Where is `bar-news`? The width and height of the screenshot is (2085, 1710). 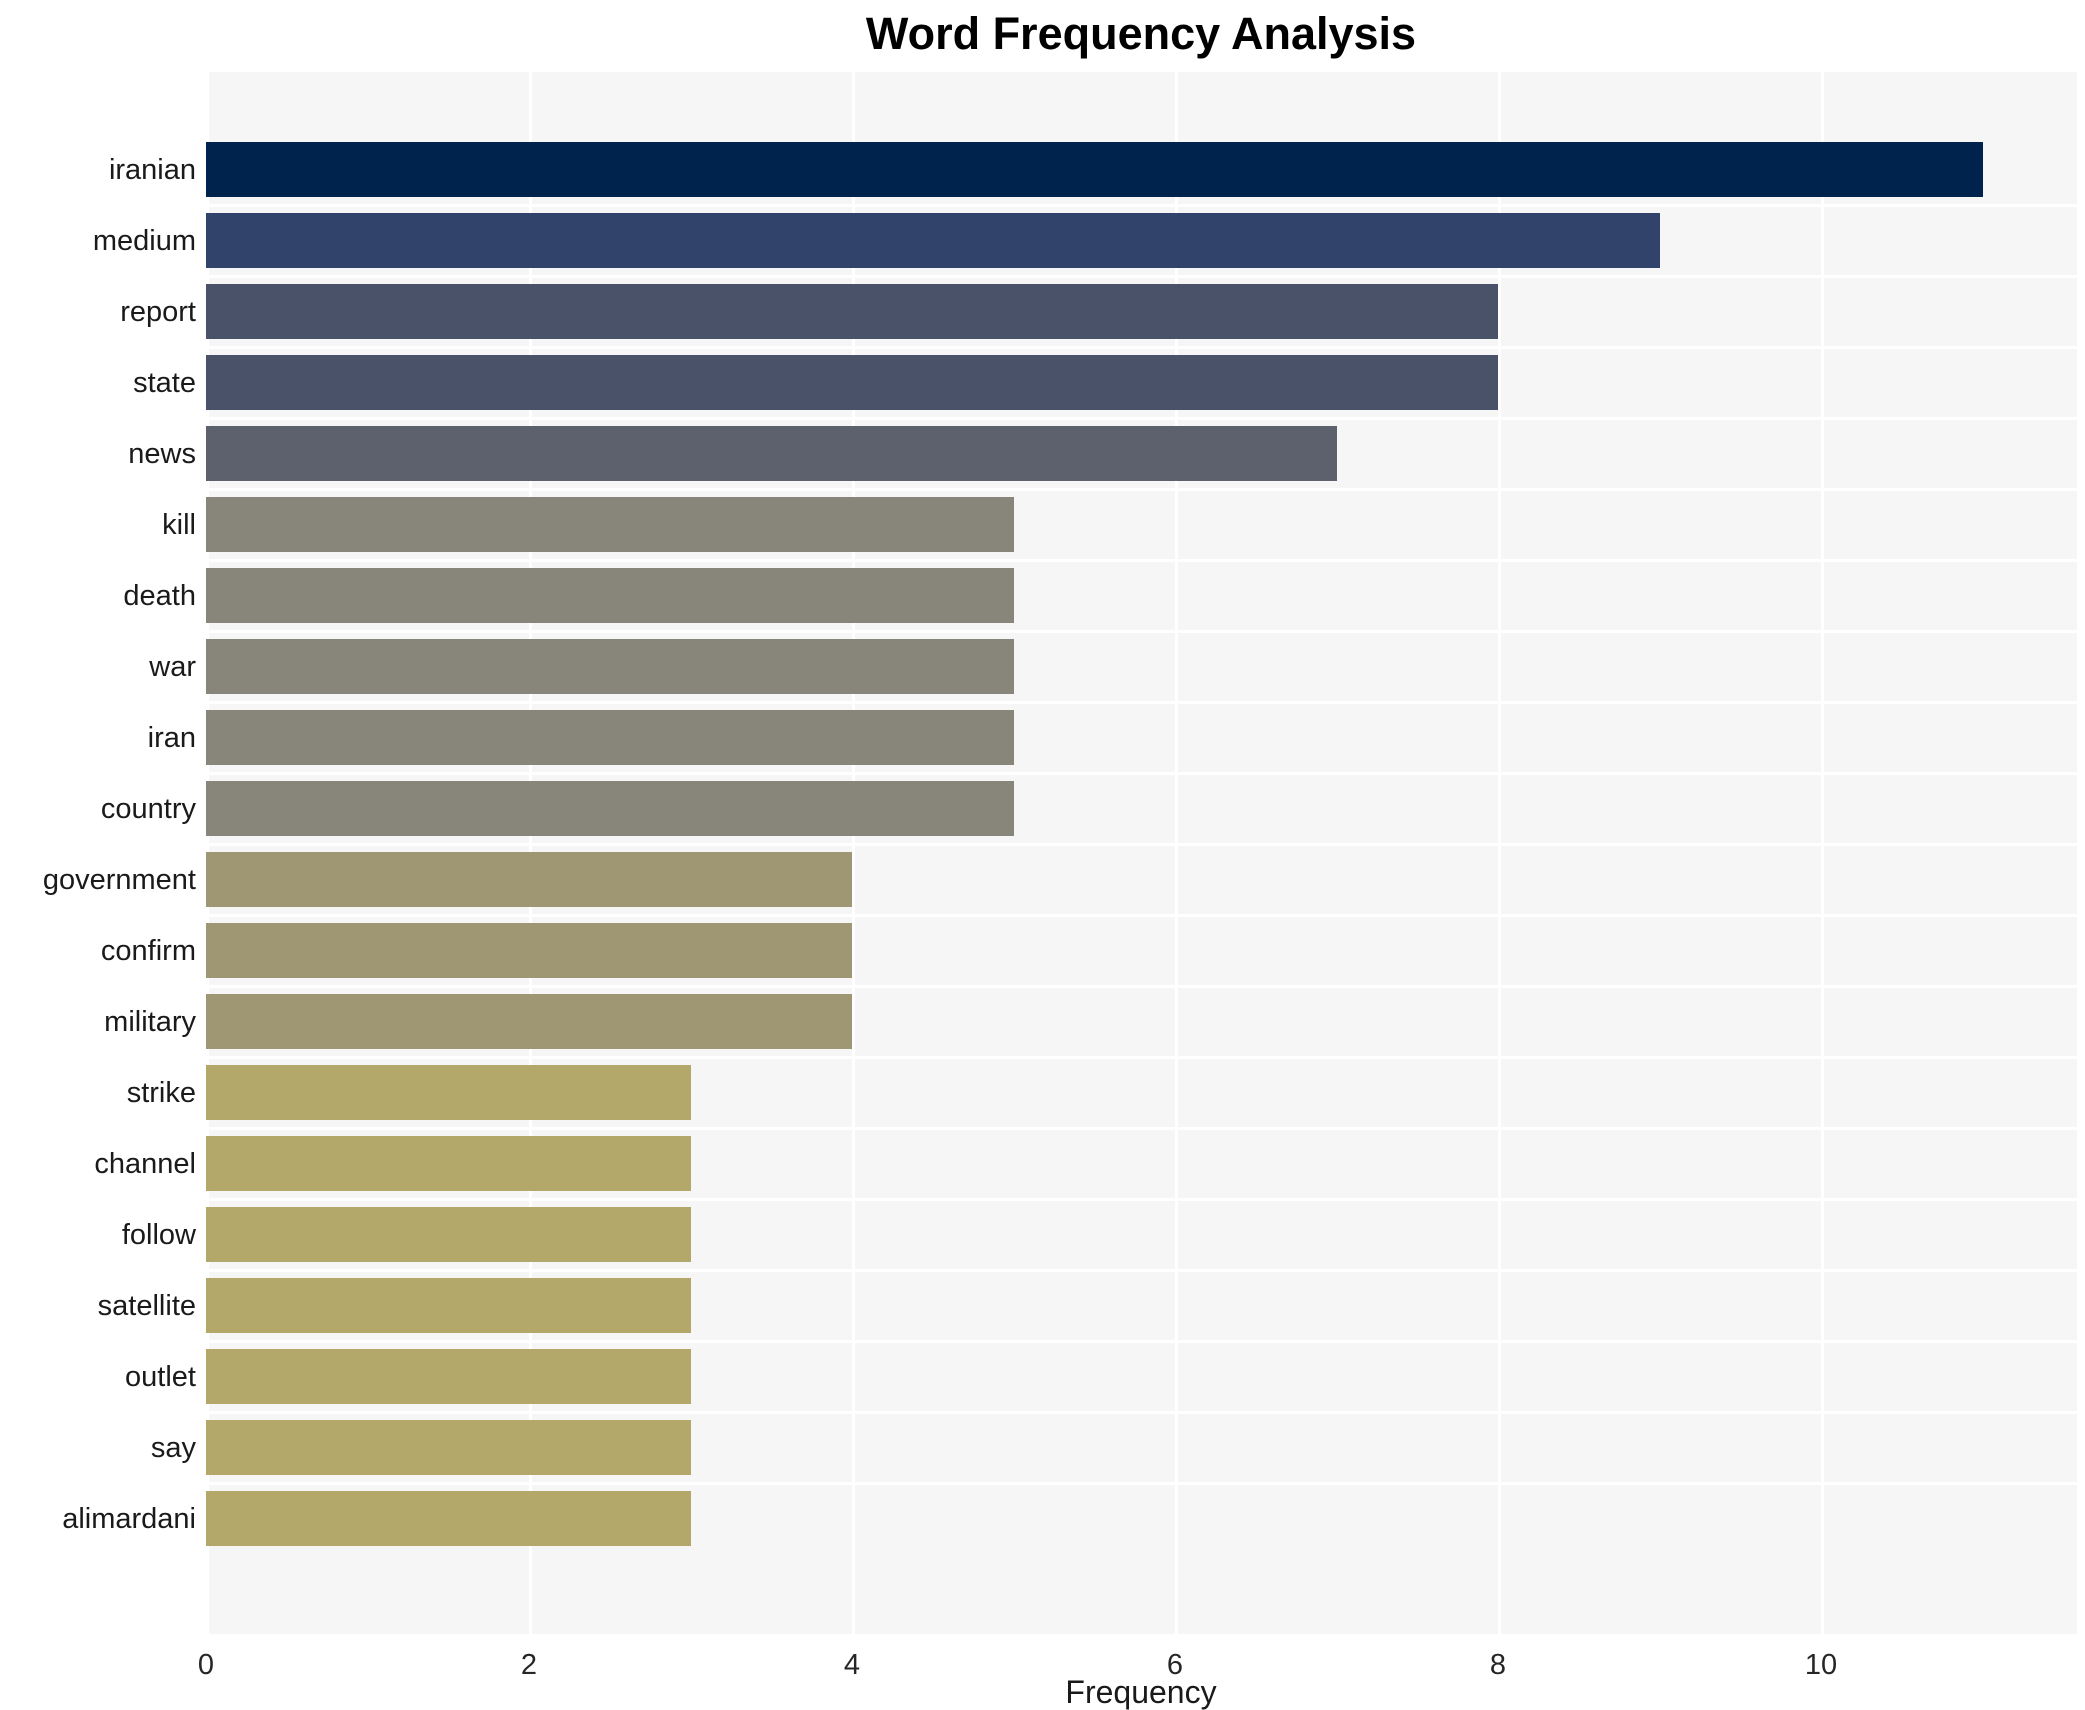
bar-news is located at coordinates (771, 453).